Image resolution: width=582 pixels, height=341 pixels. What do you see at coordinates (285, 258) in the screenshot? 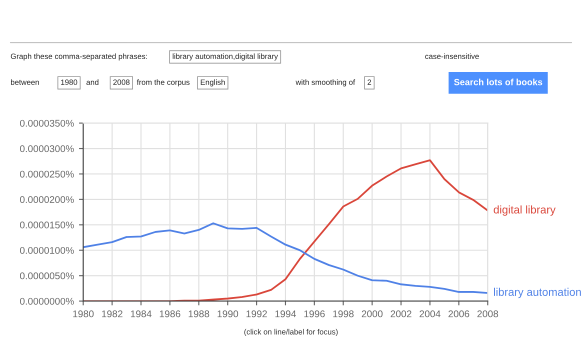
I see `line-series` at bounding box center [285, 258].